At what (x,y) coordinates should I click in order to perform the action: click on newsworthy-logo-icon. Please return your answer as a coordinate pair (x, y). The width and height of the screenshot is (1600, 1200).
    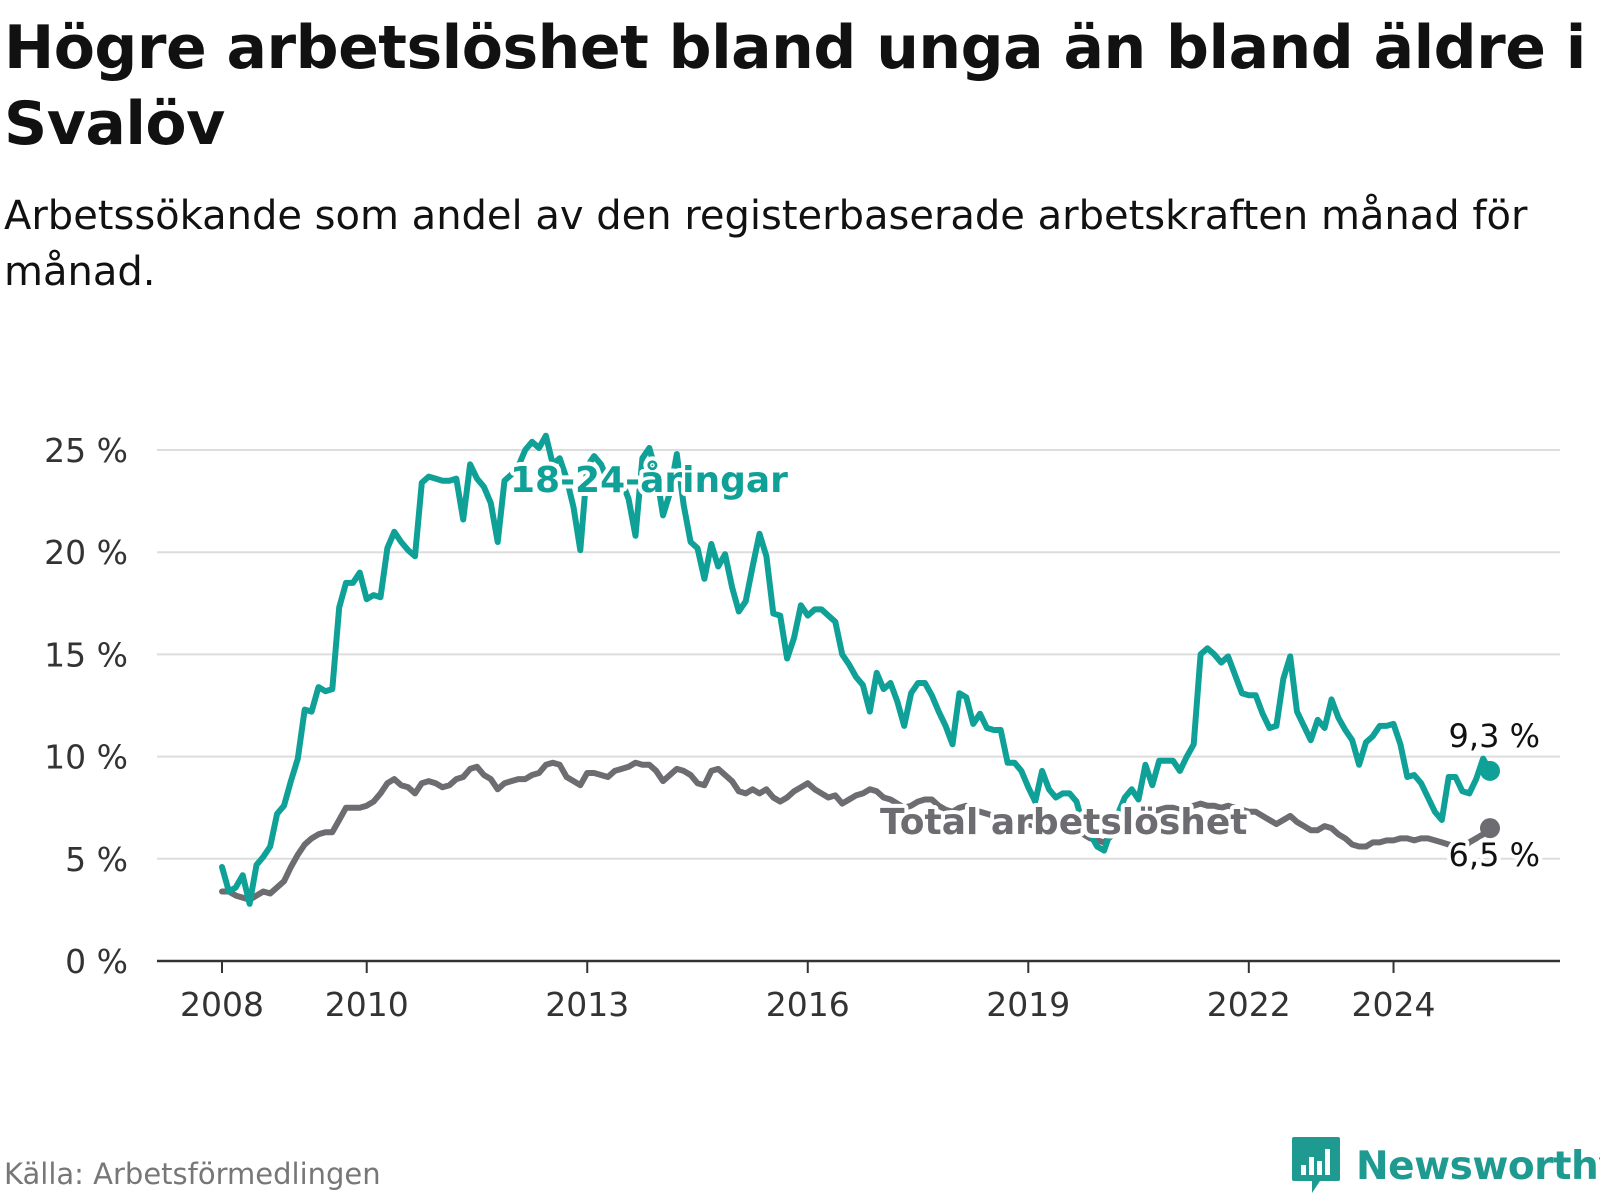
    Looking at the image, I should click on (1316, 1165).